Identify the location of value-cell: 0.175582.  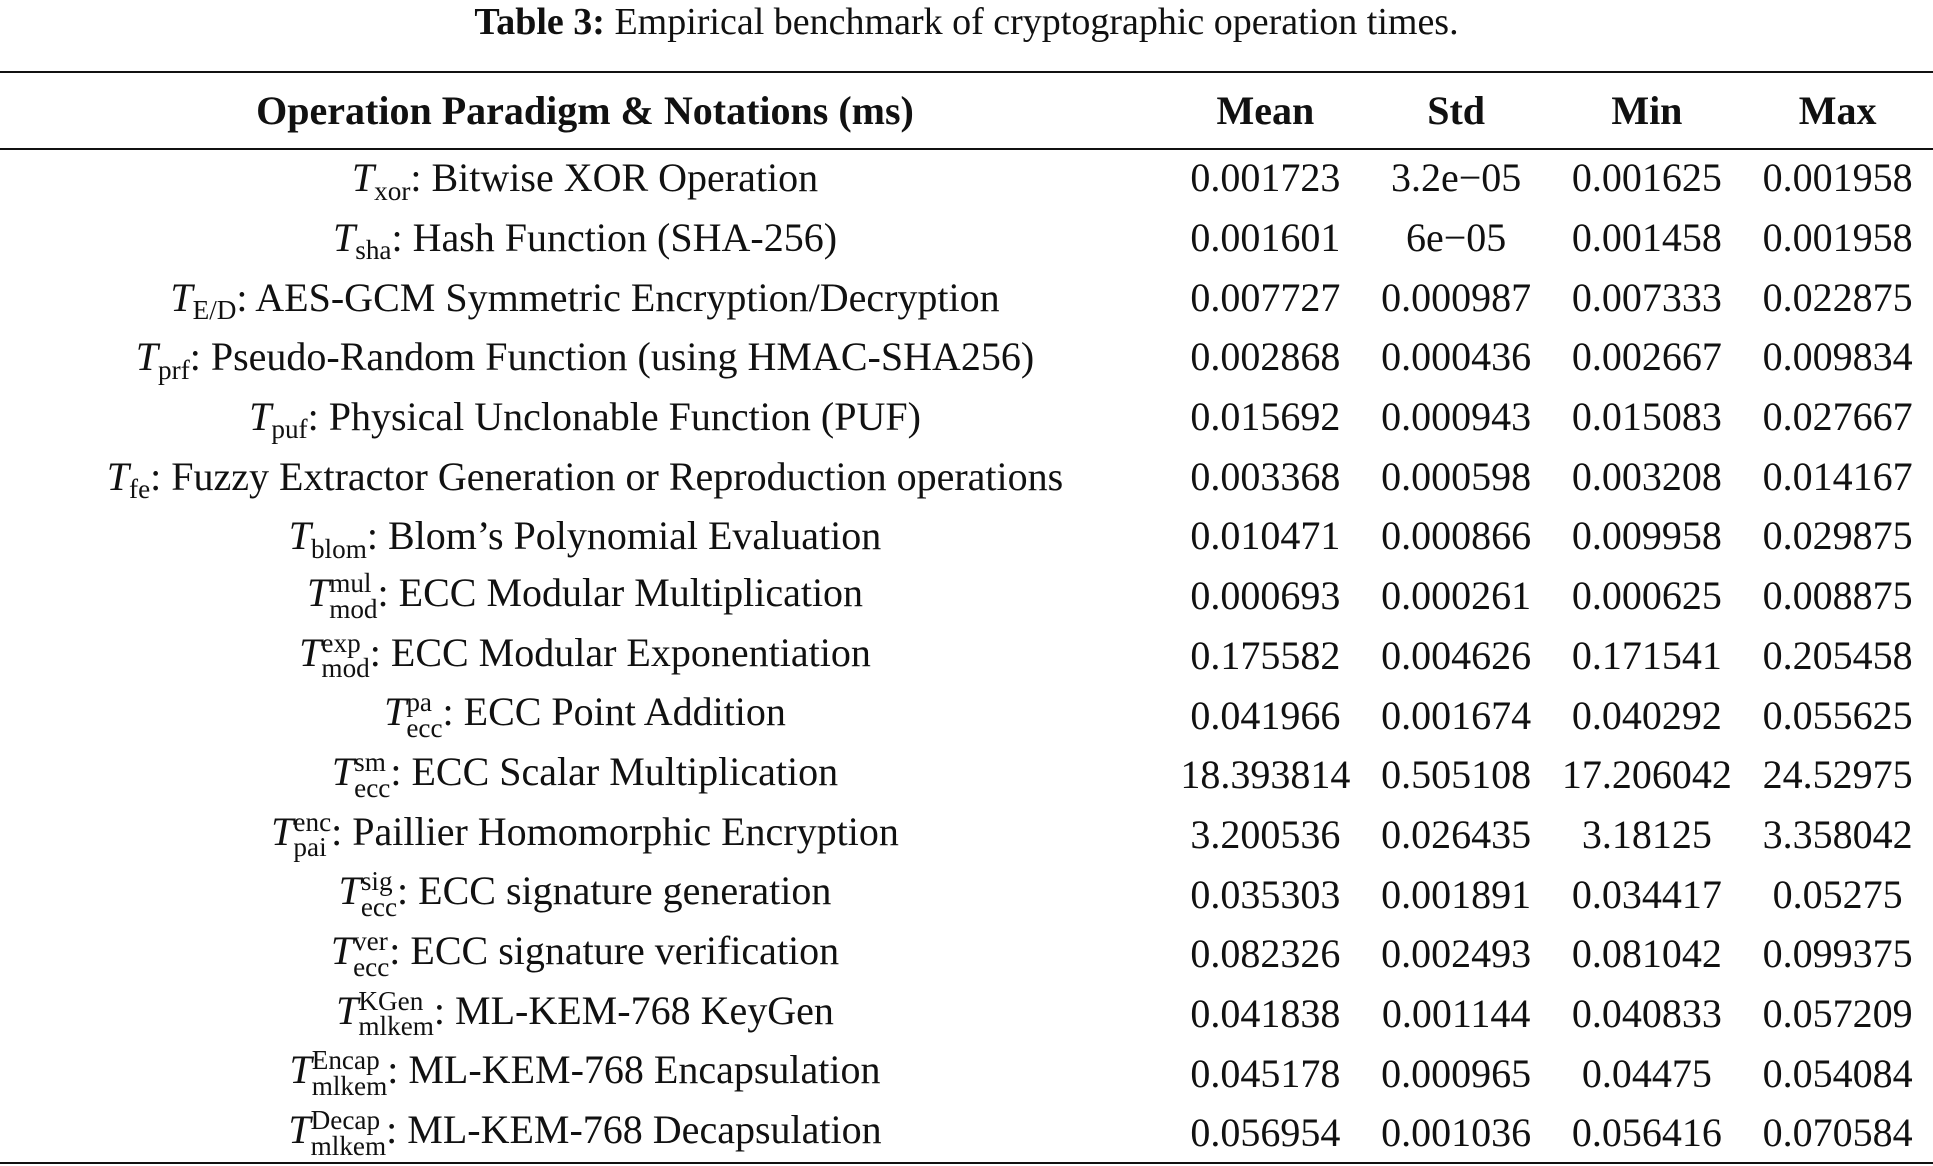
(1265, 655).